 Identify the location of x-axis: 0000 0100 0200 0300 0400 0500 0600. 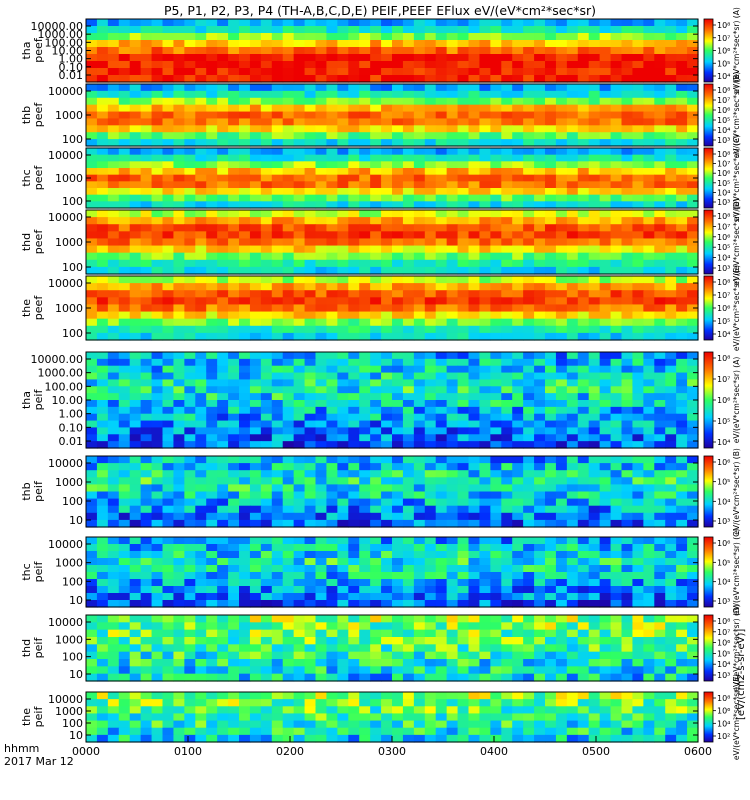
(392, 747).